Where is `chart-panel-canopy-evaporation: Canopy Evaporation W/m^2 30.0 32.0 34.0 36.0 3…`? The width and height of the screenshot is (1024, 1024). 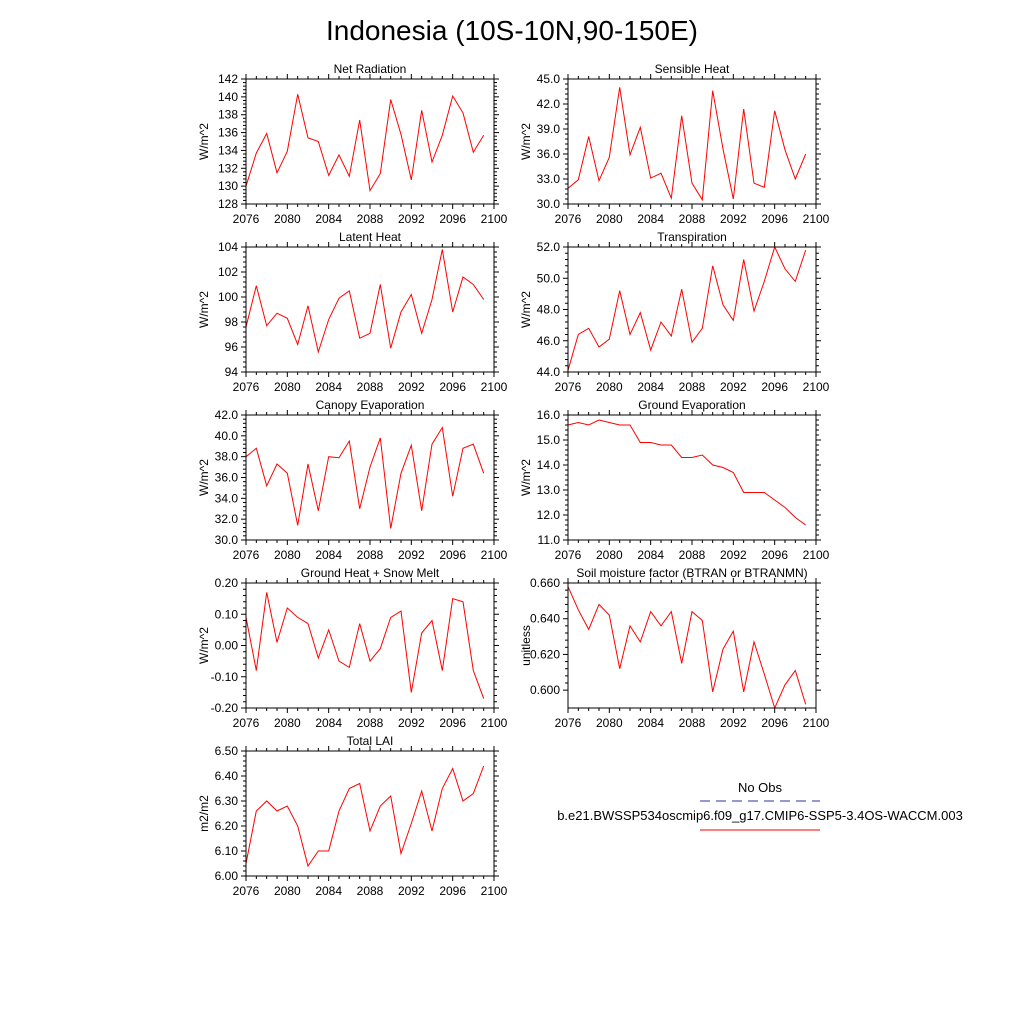
chart-panel-canopy-evaporation: Canopy Evaporation W/m^2 30.0 32.0 34.0 36.0 3… is located at coordinates (352, 480).